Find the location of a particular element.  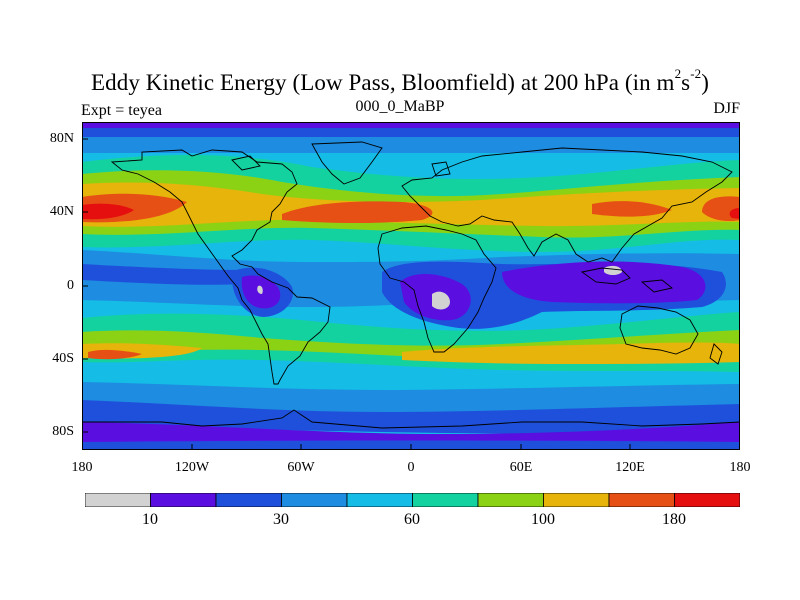

coast-new-zealand is located at coordinates (716, 354).